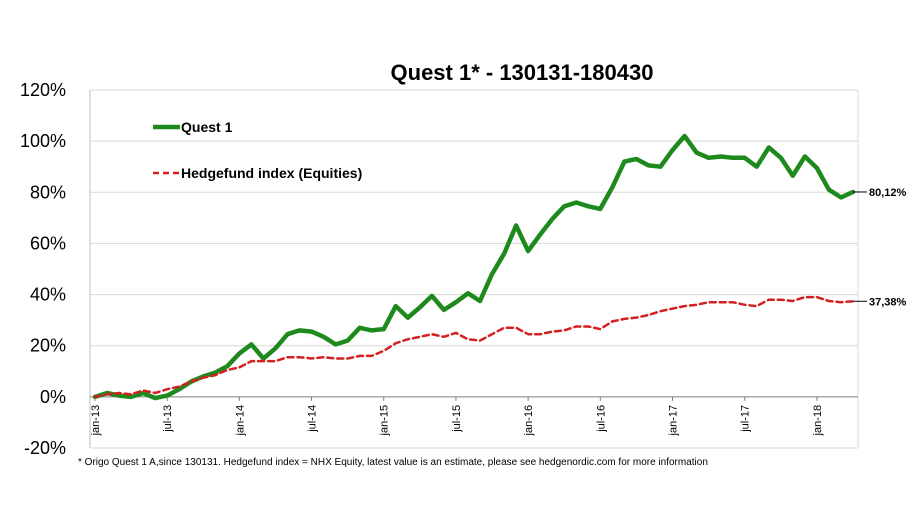 The image size is (920, 517). Describe the element at coordinates (818, 421) in the screenshot. I see `x-tick-label: jan-18` at that location.